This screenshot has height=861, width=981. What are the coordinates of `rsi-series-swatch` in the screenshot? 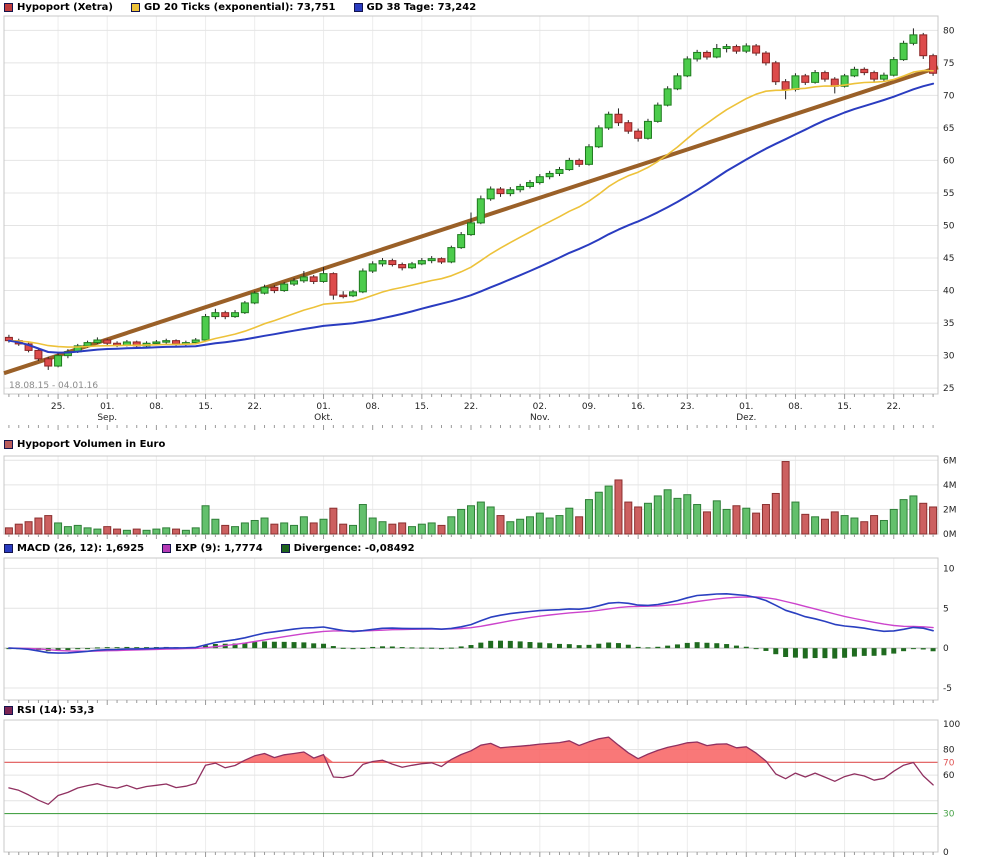 It's located at (8, 710).